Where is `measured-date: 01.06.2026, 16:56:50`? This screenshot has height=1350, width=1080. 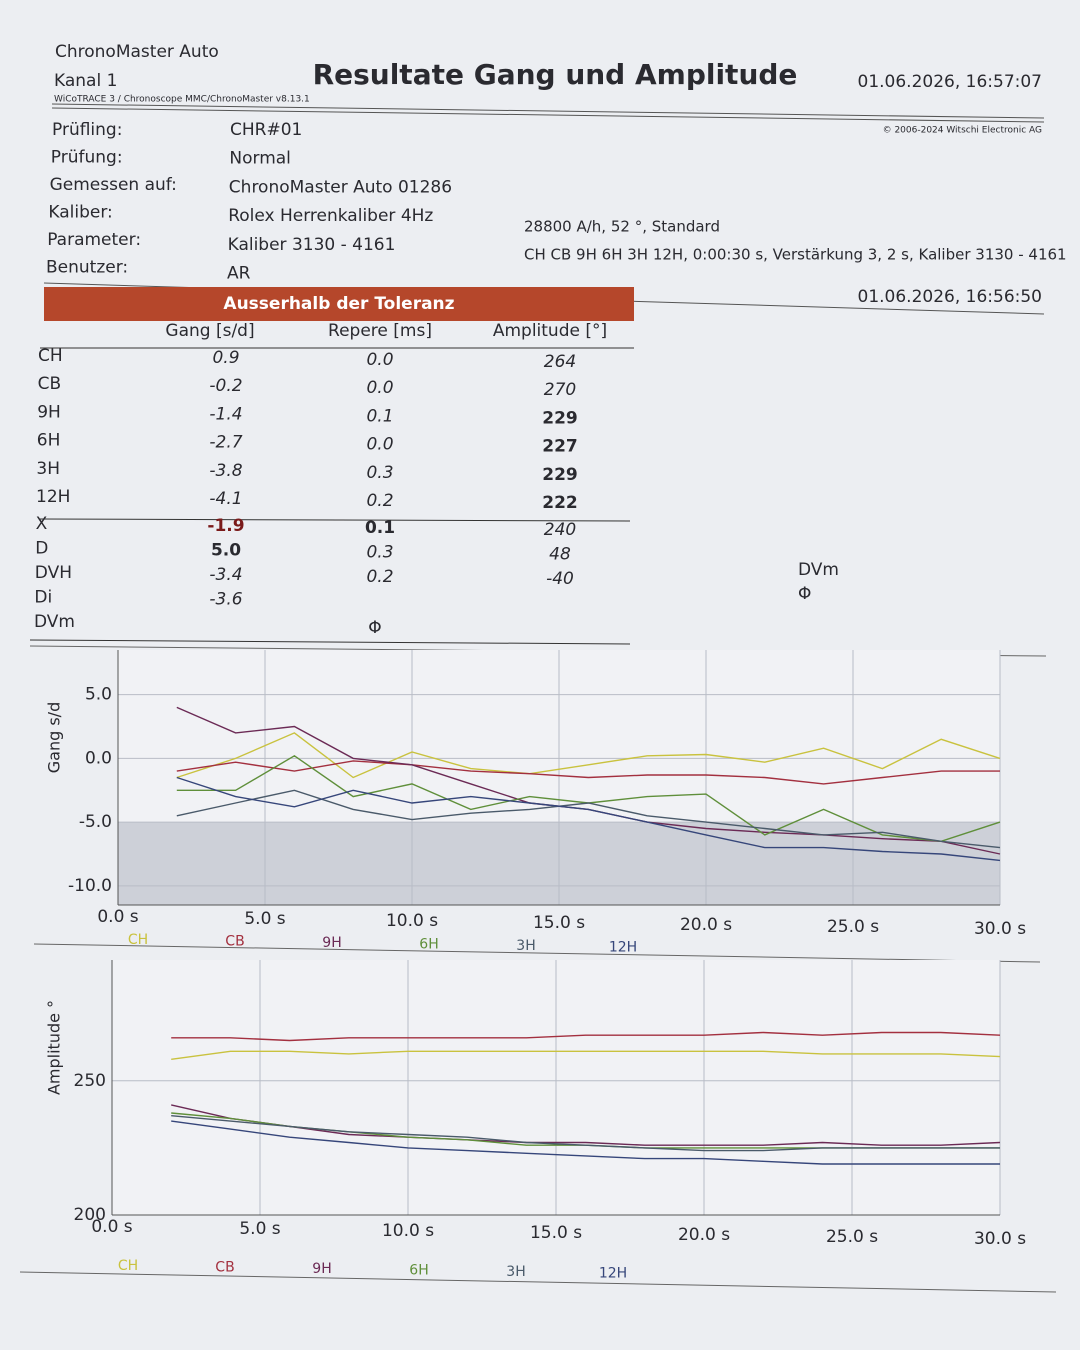 measured-date: 01.06.2026, 16:56:50 is located at coordinates (950, 297).